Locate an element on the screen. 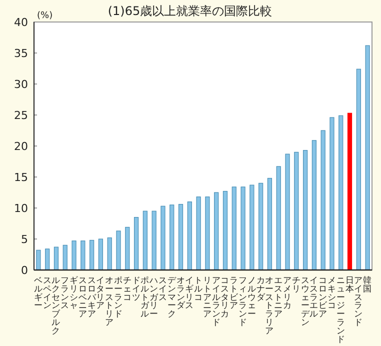 This screenshot has height=346, width=381. x-tick-label: ベルギー is located at coordinates (38, 294).